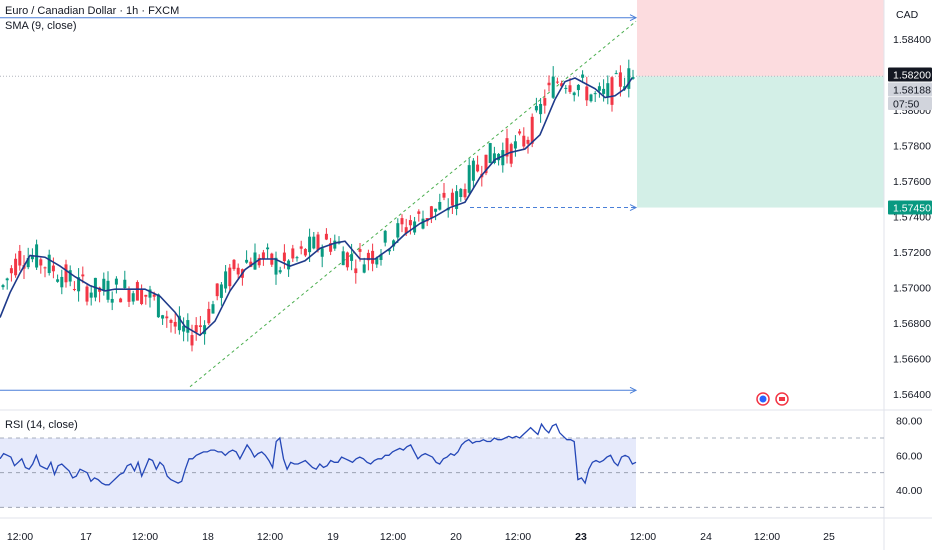  I want to click on time-tick-label: 17, so click(86, 537).